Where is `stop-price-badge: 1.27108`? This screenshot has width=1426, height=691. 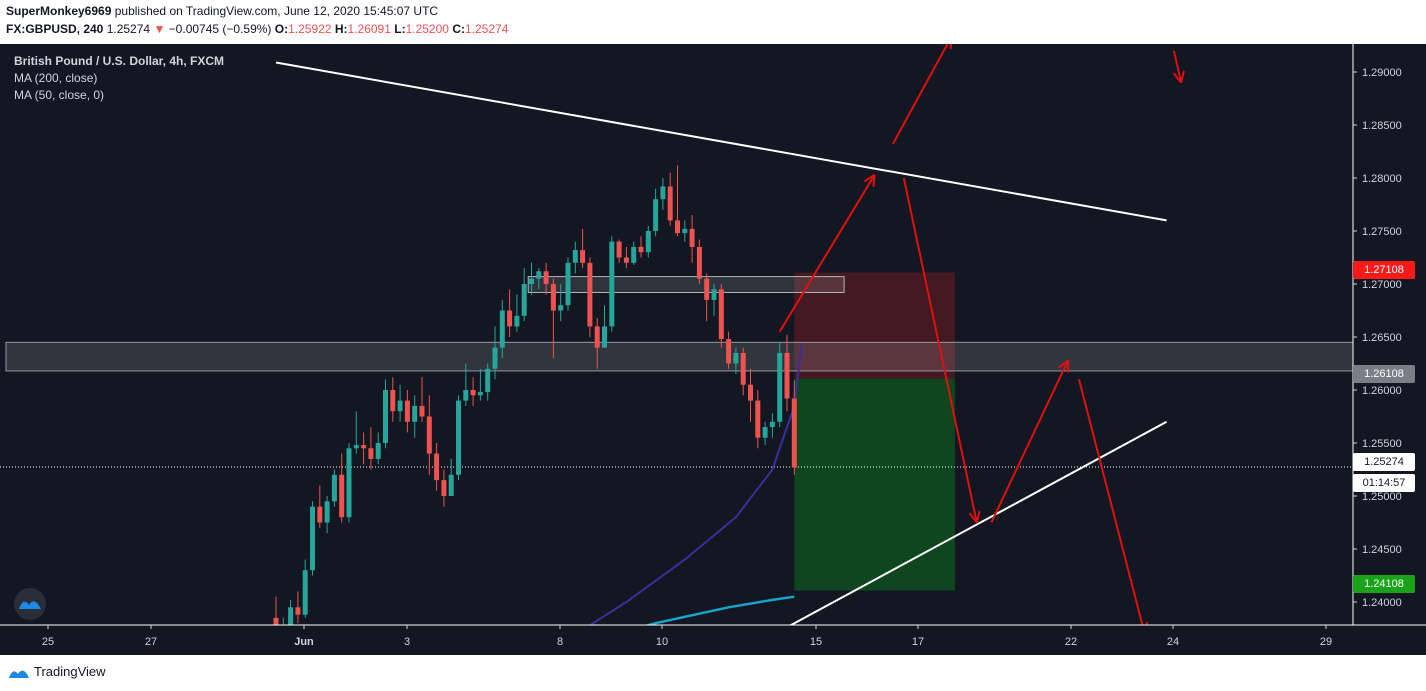
stop-price-badge: 1.27108 is located at coordinates (1384, 270).